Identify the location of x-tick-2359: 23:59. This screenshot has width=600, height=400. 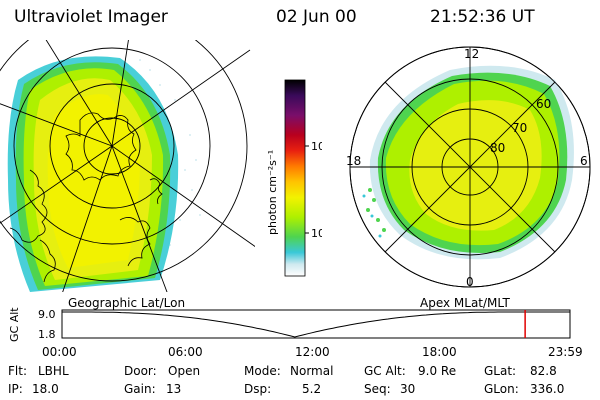
(565, 352).